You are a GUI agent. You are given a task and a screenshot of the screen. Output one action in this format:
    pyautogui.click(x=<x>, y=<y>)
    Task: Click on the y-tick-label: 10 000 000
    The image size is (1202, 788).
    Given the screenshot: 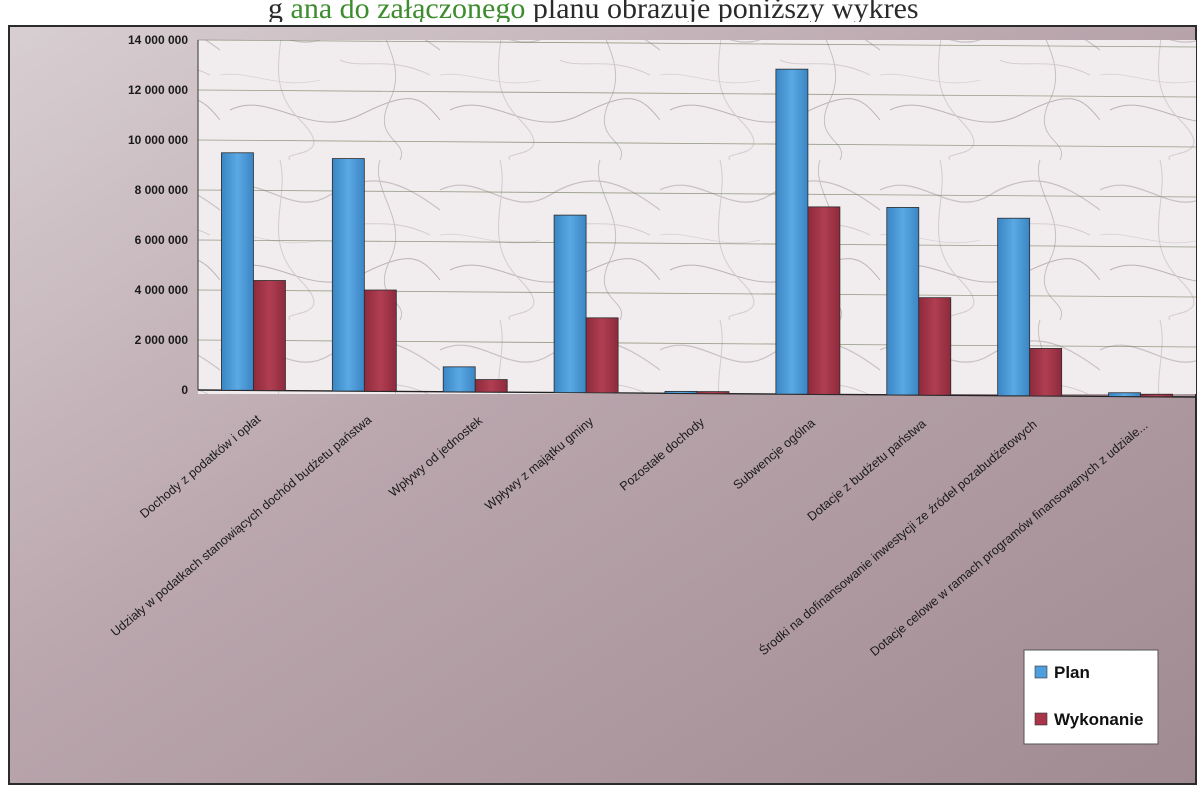 What is the action you would take?
    pyautogui.click(x=158, y=140)
    